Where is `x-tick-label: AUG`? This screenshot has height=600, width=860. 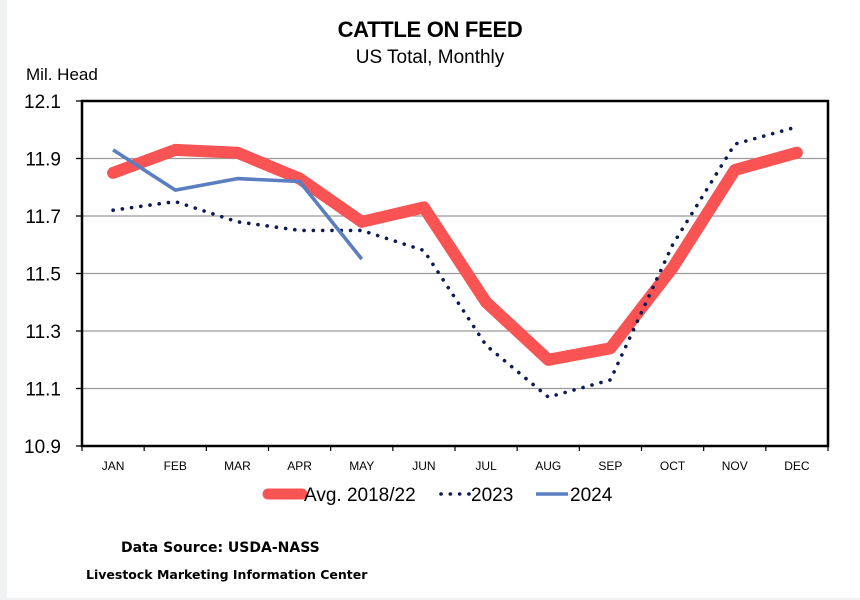
x-tick-label: AUG is located at coordinates (548, 466).